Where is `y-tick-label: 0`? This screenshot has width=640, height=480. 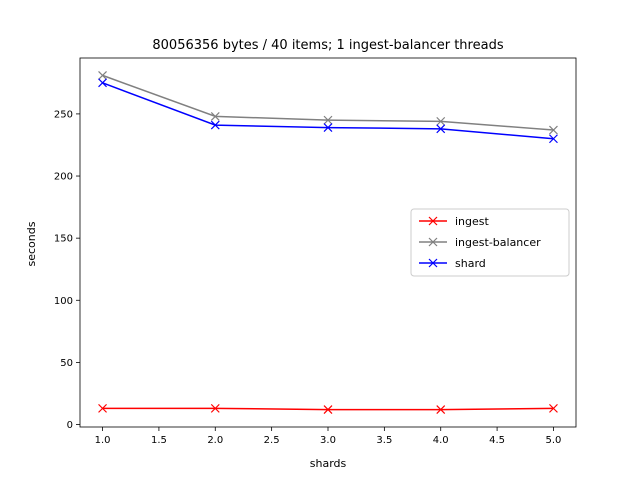 y-tick-label: 0 is located at coordinates (70, 425).